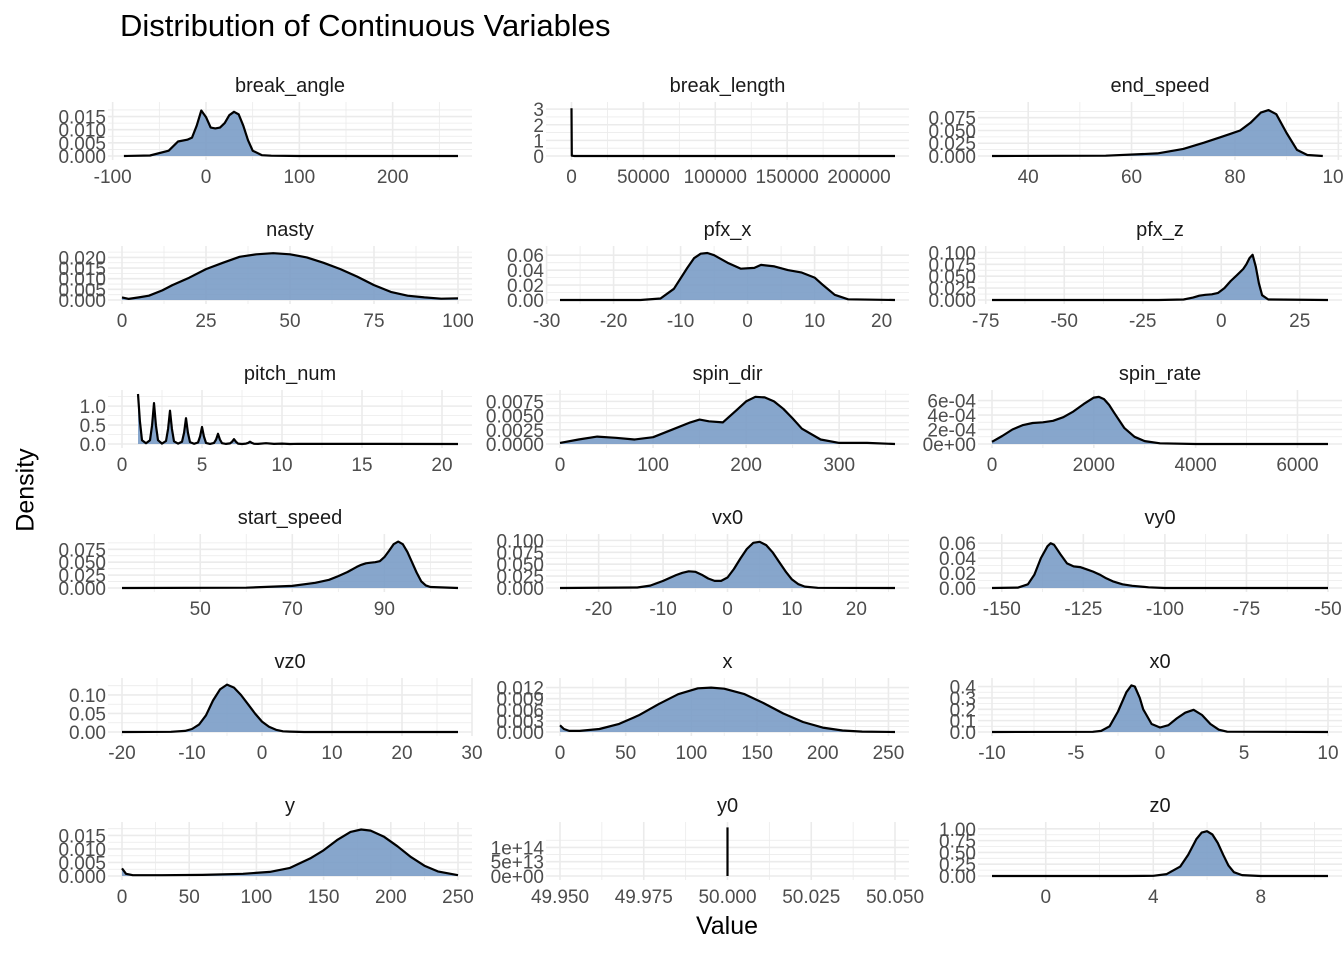 The width and height of the screenshot is (1344, 960). I want to click on facet-strip-label: vx0, so click(727, 518).